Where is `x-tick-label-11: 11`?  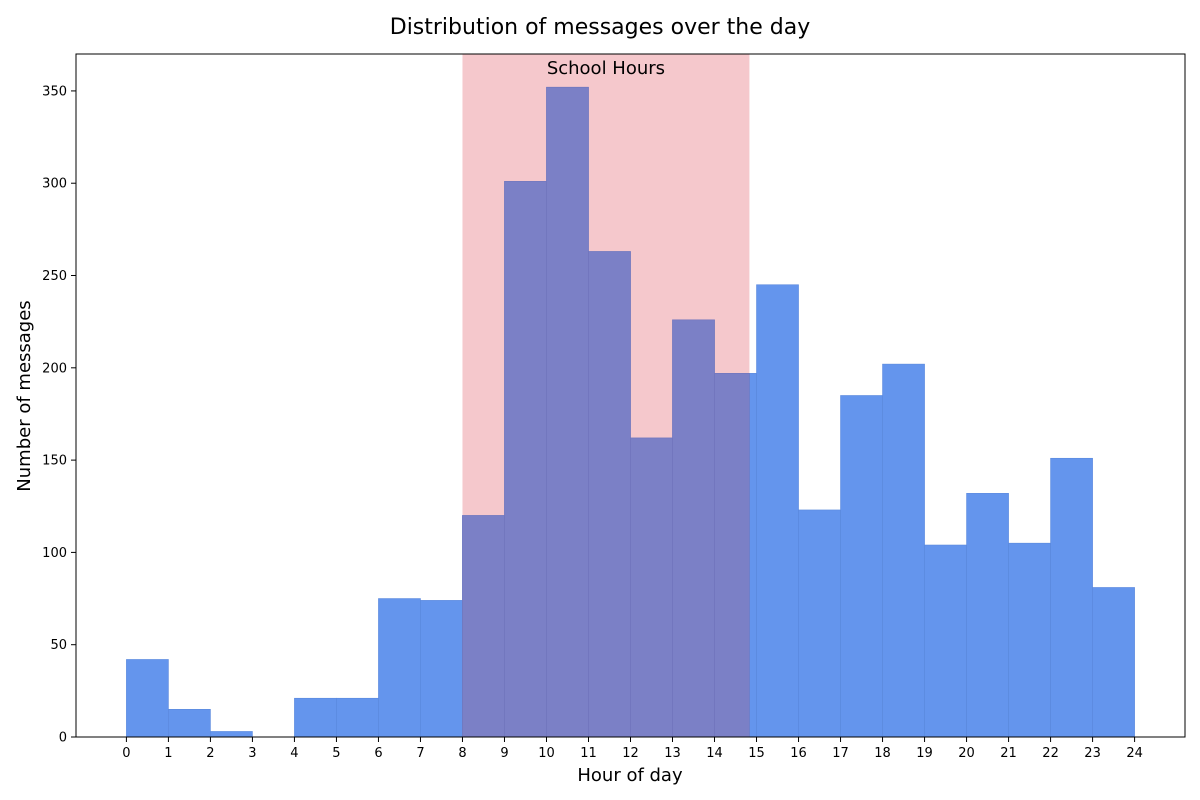
x-tick-label-11: 11 is located at coordinates (588, 753).